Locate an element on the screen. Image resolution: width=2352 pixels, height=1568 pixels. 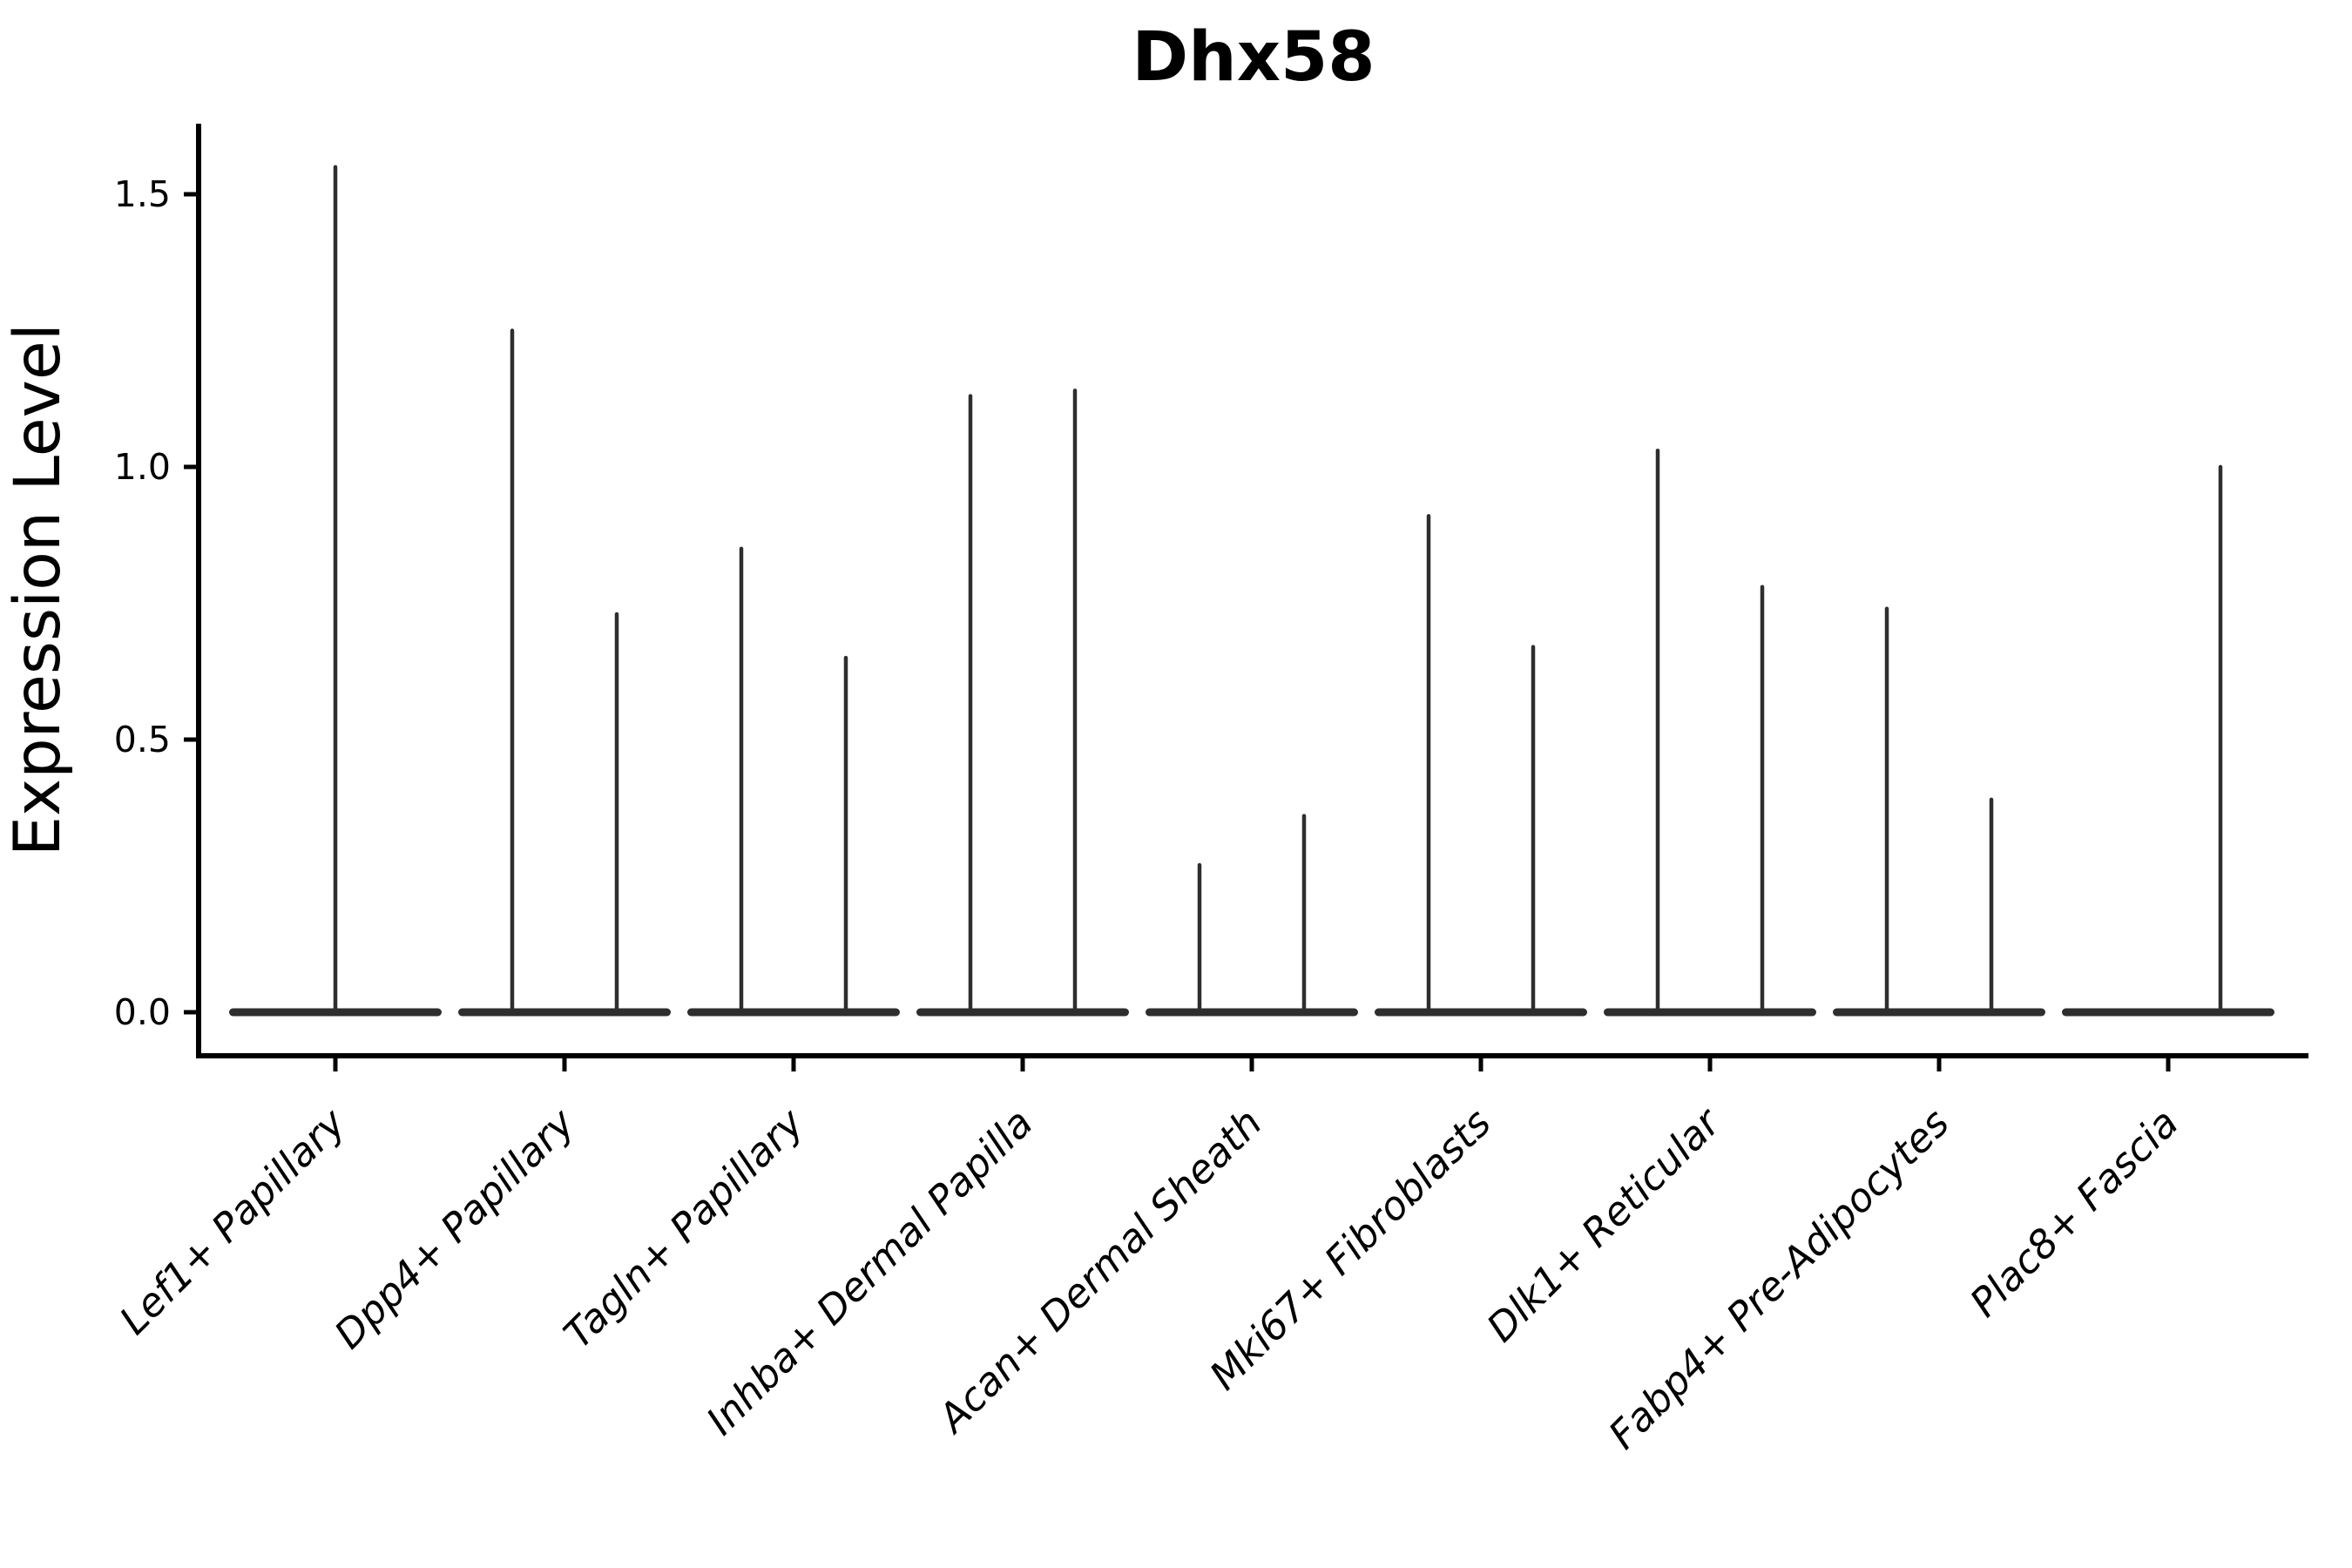
x-tick-label: Tagln+ Papillary is located at coordinates (684, 1227).